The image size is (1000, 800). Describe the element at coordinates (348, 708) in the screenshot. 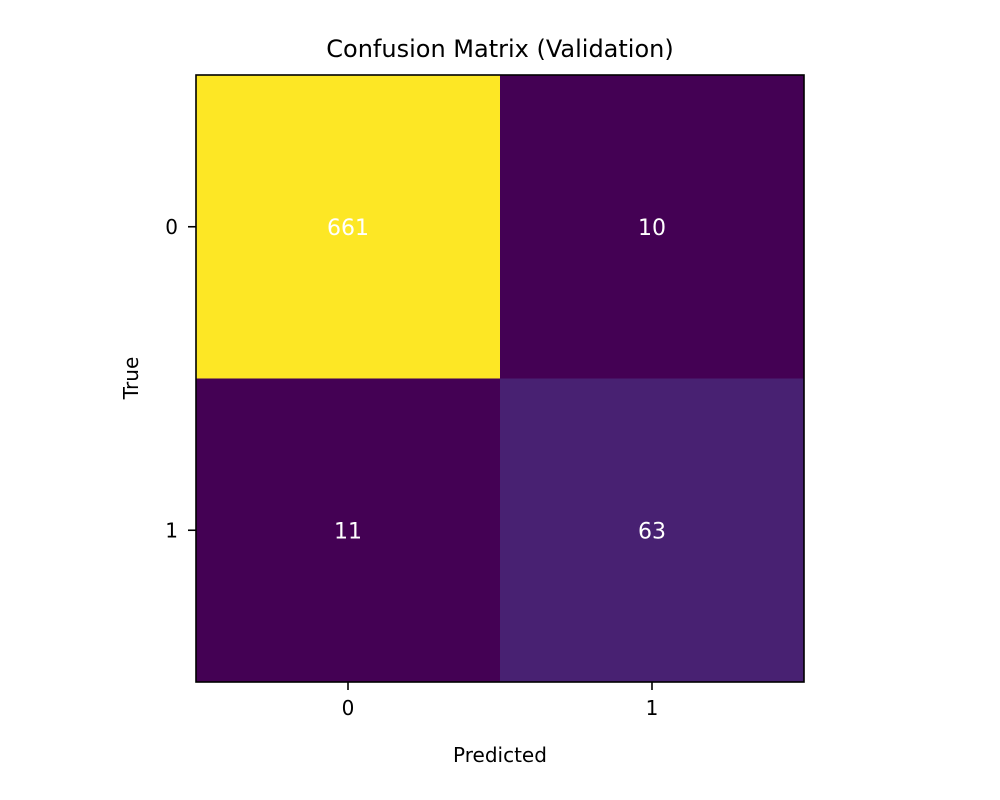

I see `x-tick-label-0: 0` at that location.